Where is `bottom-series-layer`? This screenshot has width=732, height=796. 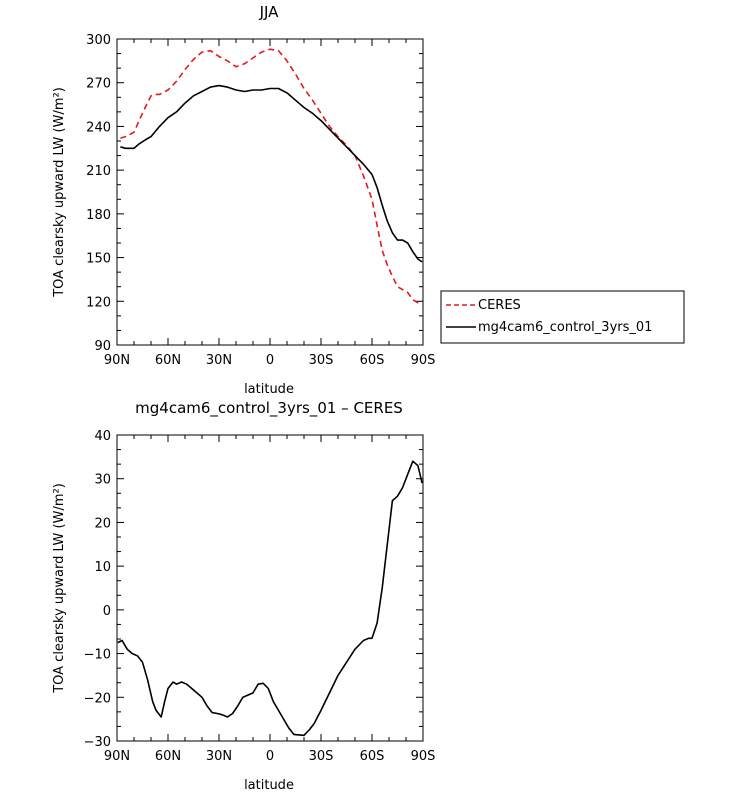 bottom-series-layer is located at coordinates (270, 598).